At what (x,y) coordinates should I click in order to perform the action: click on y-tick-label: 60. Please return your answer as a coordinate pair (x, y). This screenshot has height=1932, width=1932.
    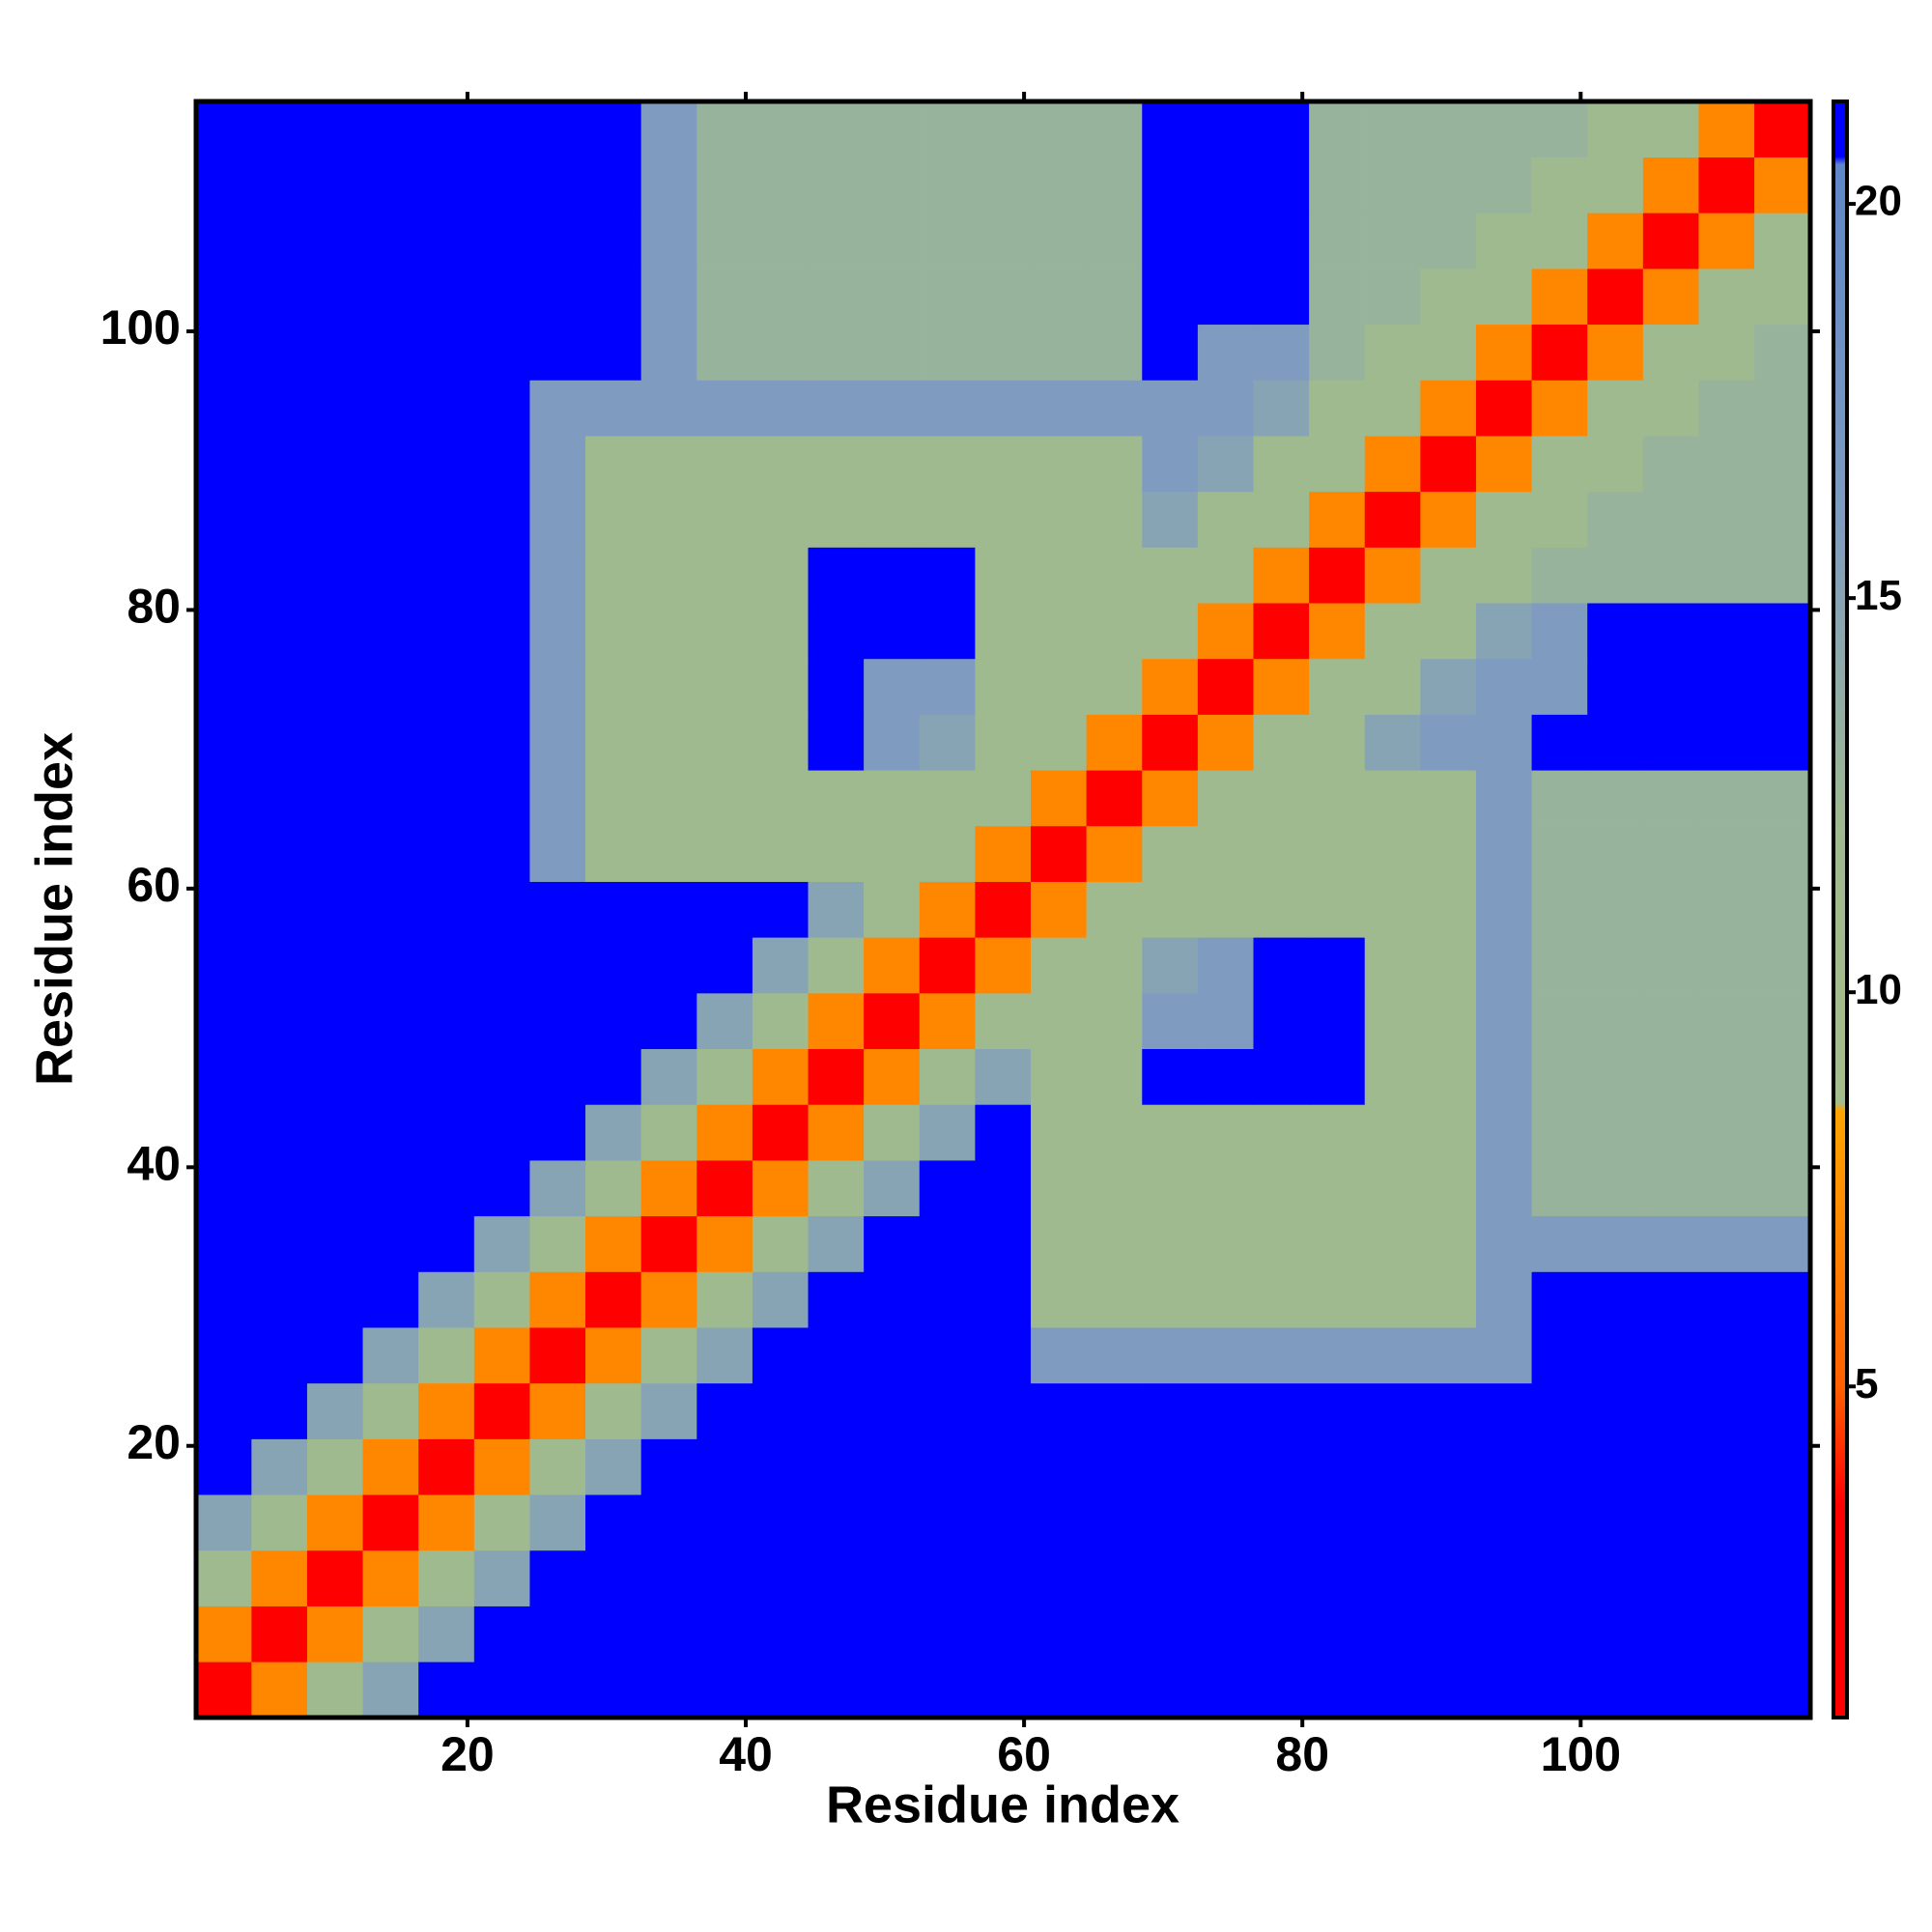
    Looking at the image, I should click on (154, 885).